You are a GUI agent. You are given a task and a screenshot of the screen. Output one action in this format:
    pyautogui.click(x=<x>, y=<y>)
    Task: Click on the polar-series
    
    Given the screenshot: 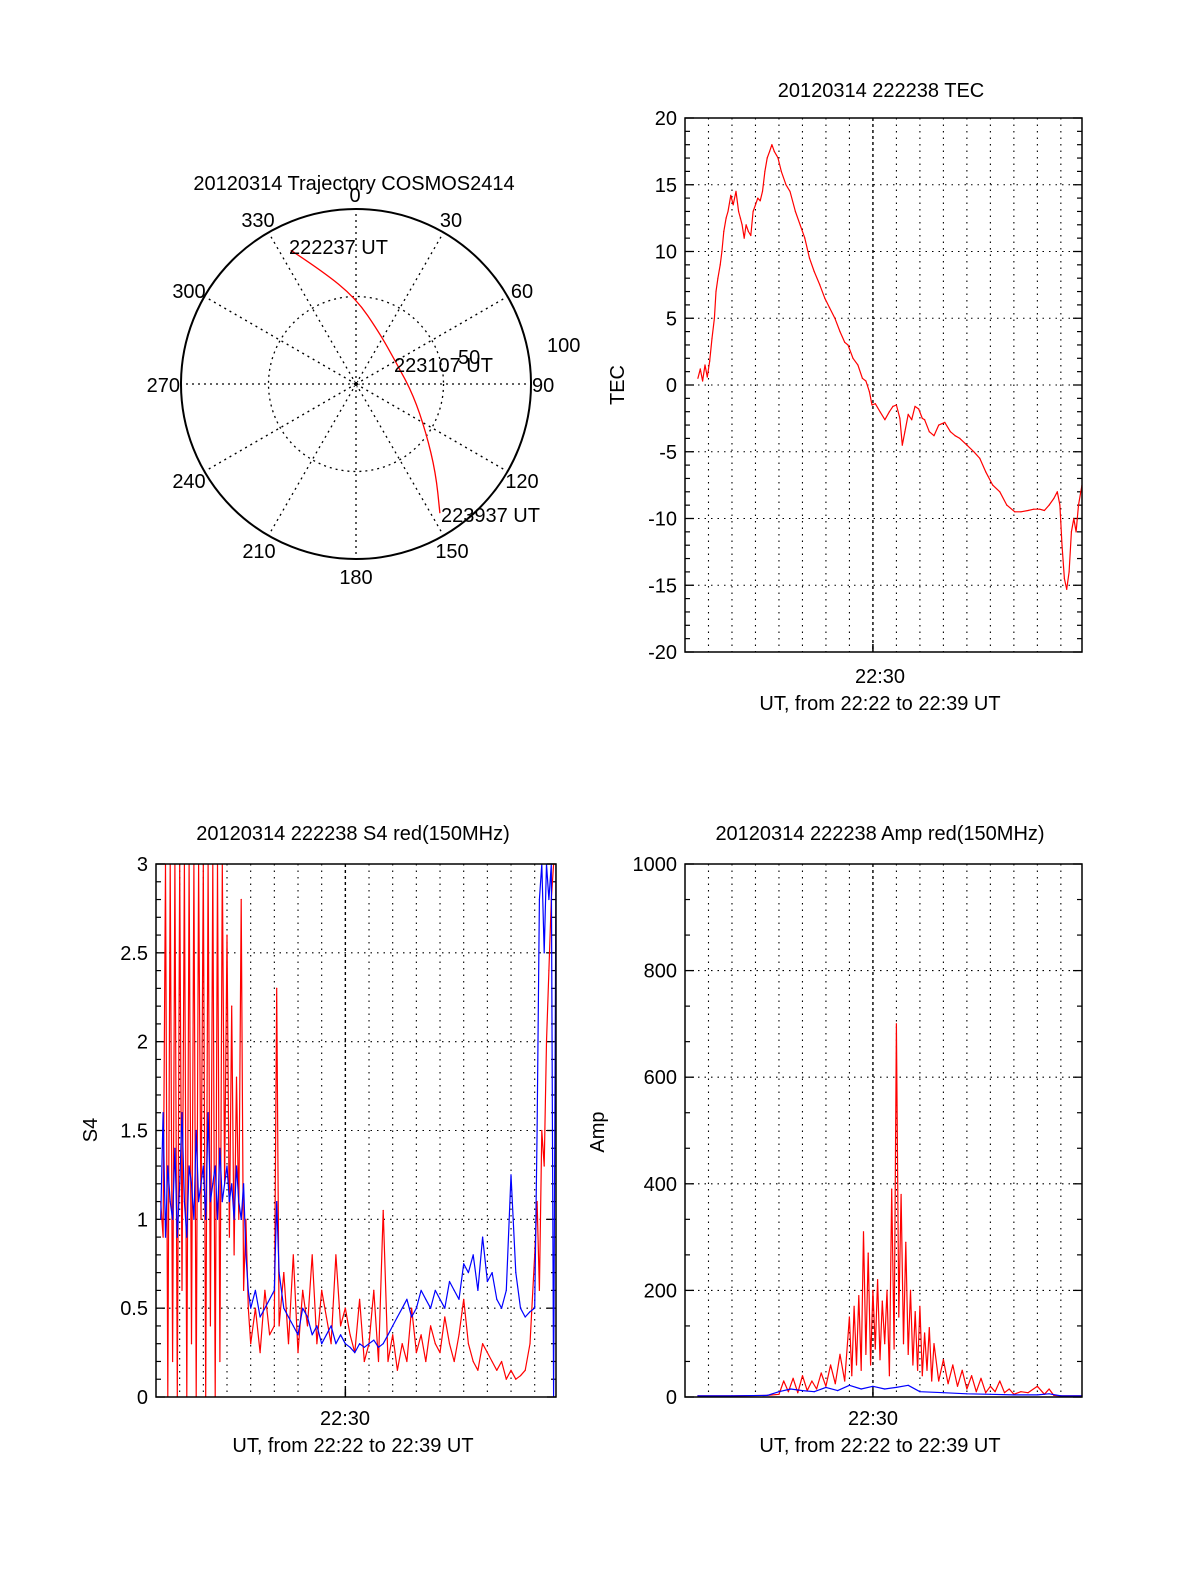 What is the action you would take?
    pyautogui.click(x=365, y=381)
    